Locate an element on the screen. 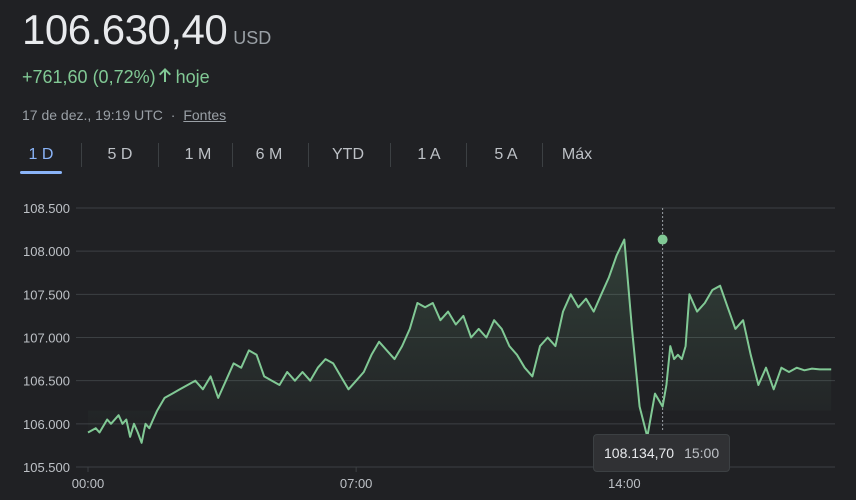 This screenshot has height=500, width=856. change-period: hoje is located at coordinates (192, 77).